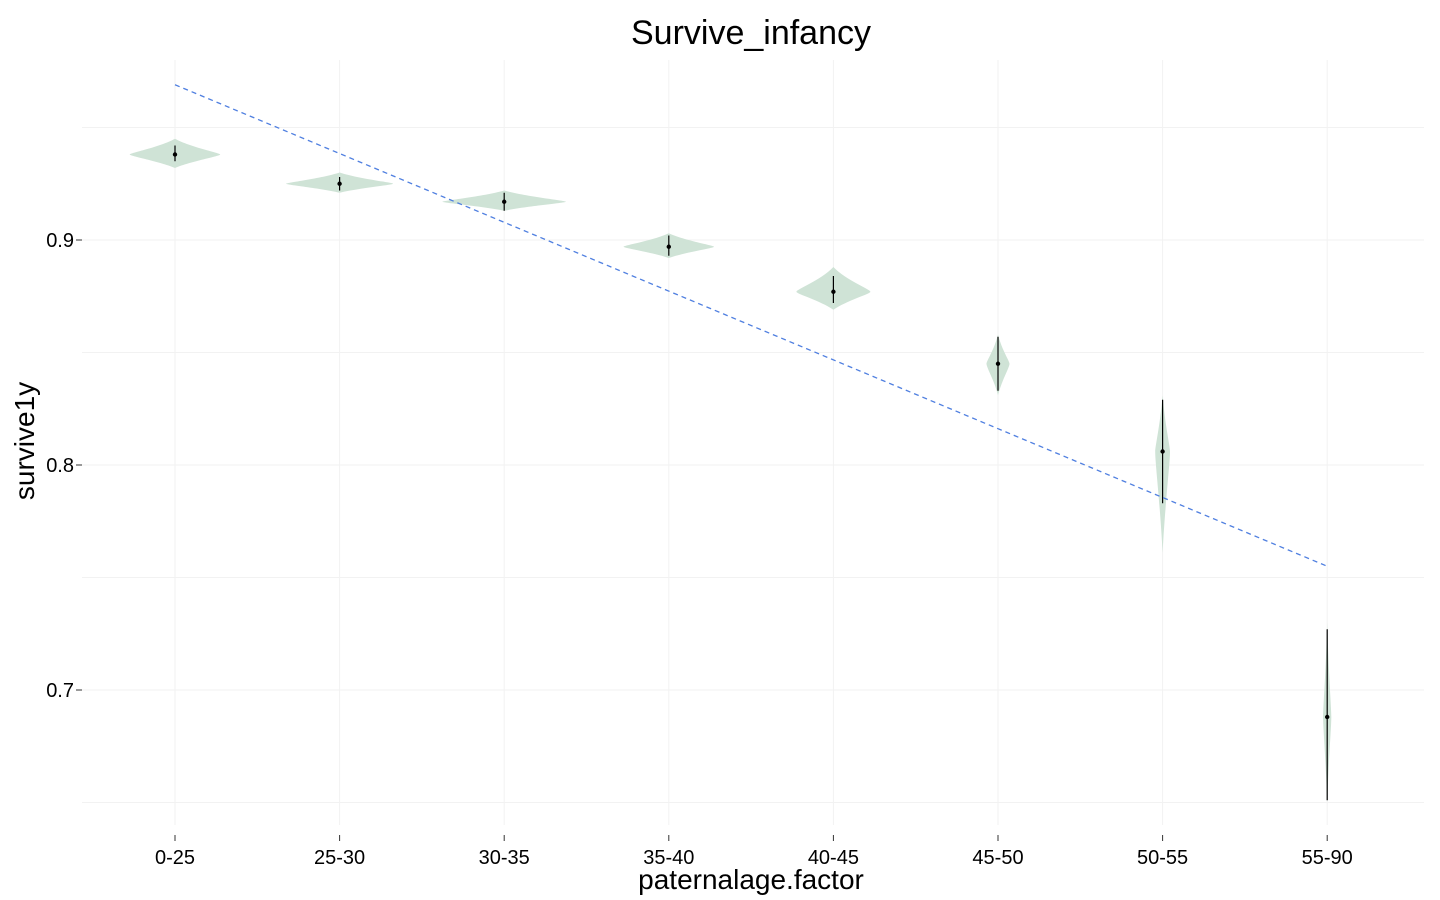  What do you see at coordinates (751, 33) in the screenshot?
I see `chart-title: Survive_infancy` at bounding box center [751, 33].